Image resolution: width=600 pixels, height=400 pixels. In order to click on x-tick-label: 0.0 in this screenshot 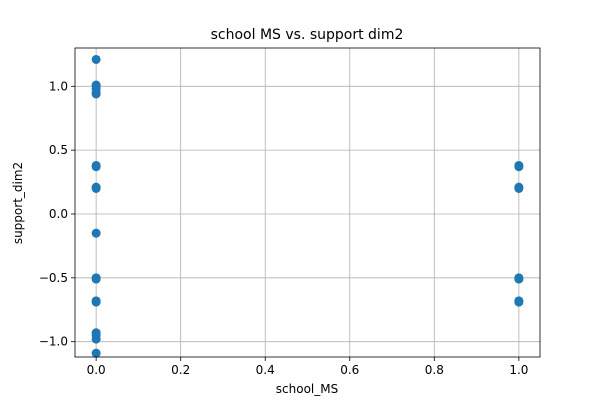, I will do `click(96, 370)`.